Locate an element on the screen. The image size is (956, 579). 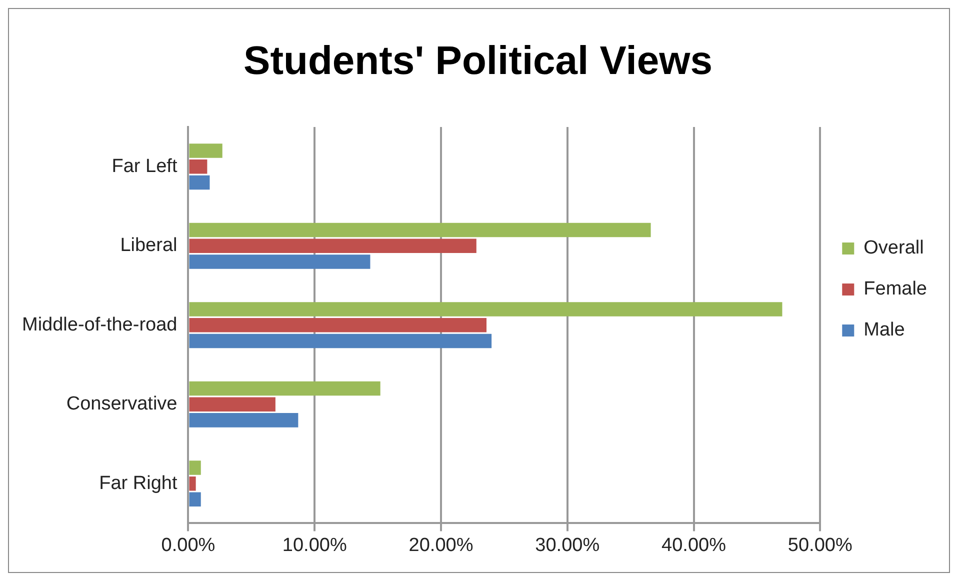
legend-label: Male is located at coordinates (884, 330).